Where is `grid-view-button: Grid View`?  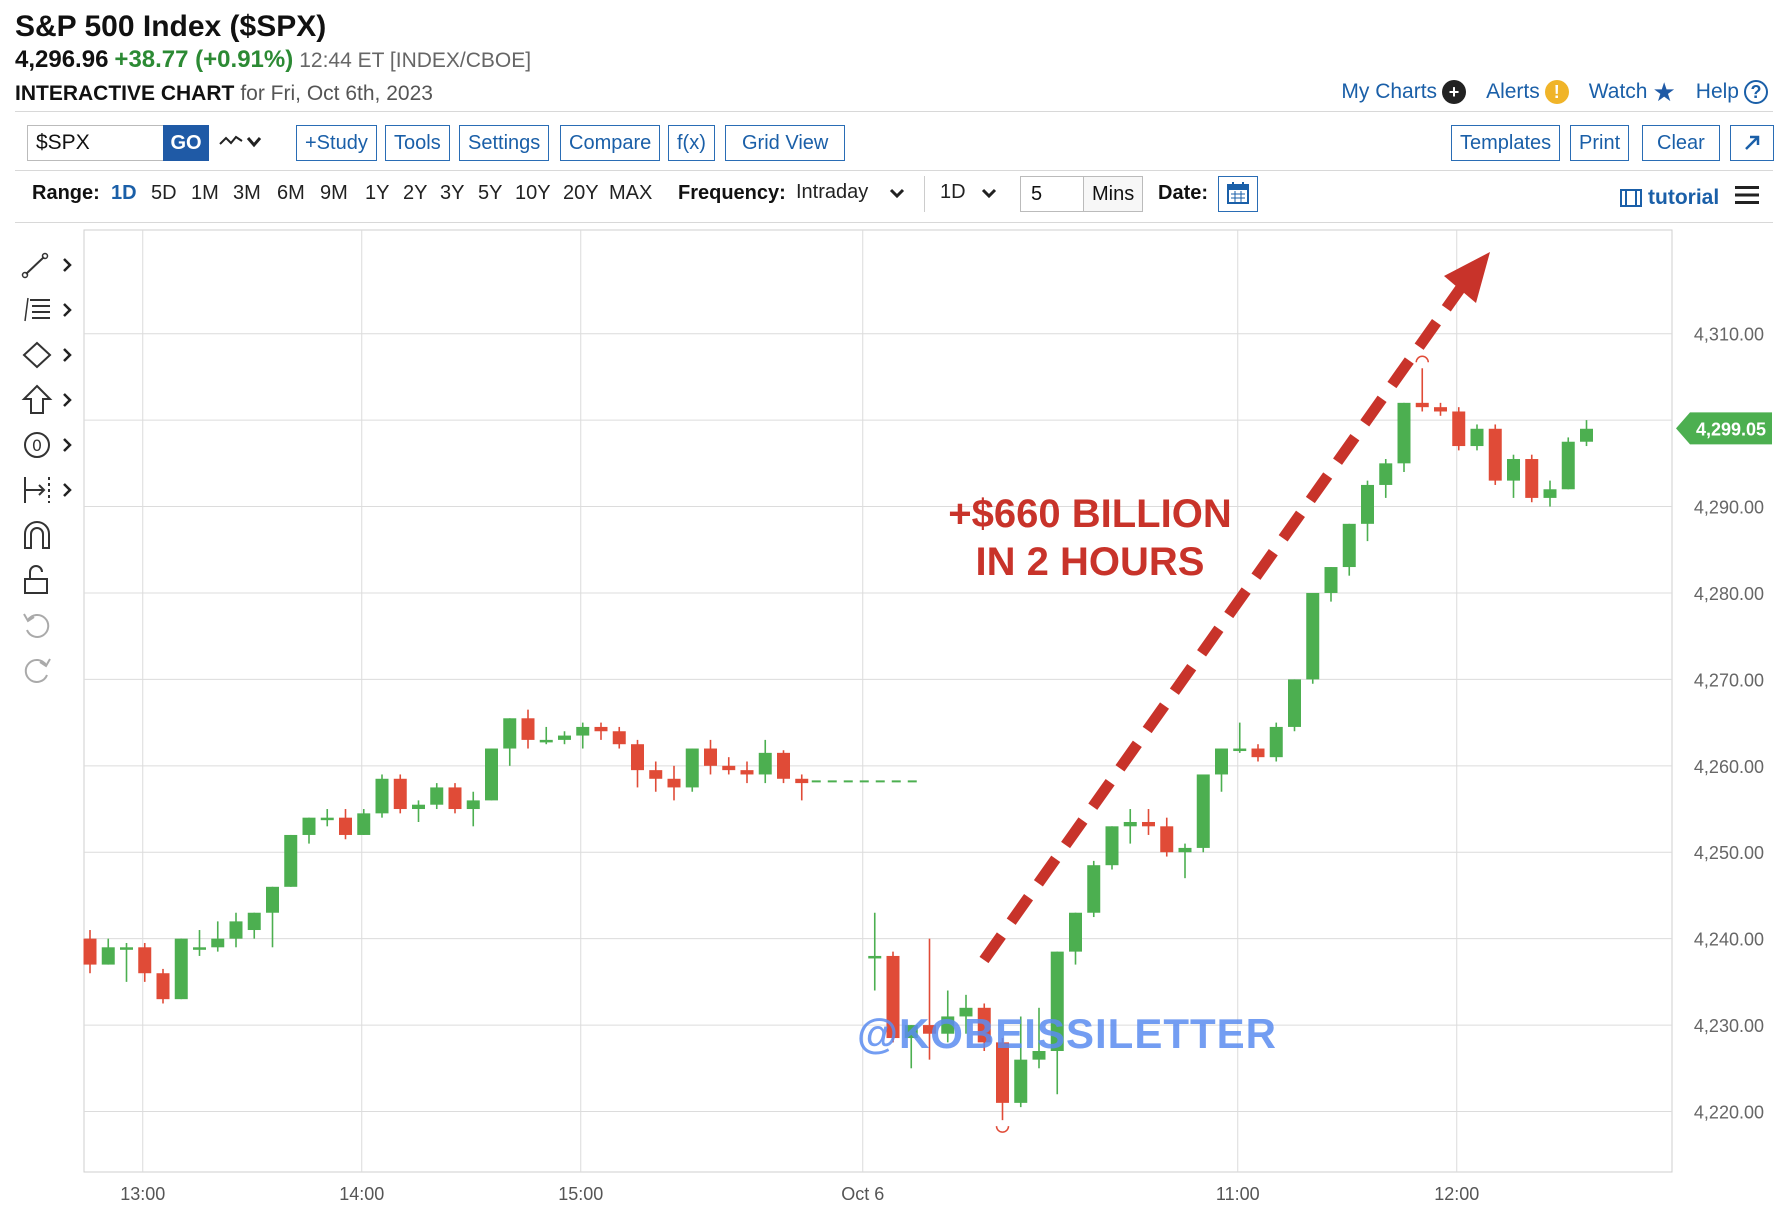
grid-view-button: Grid View is located at coordinates (785, 143).